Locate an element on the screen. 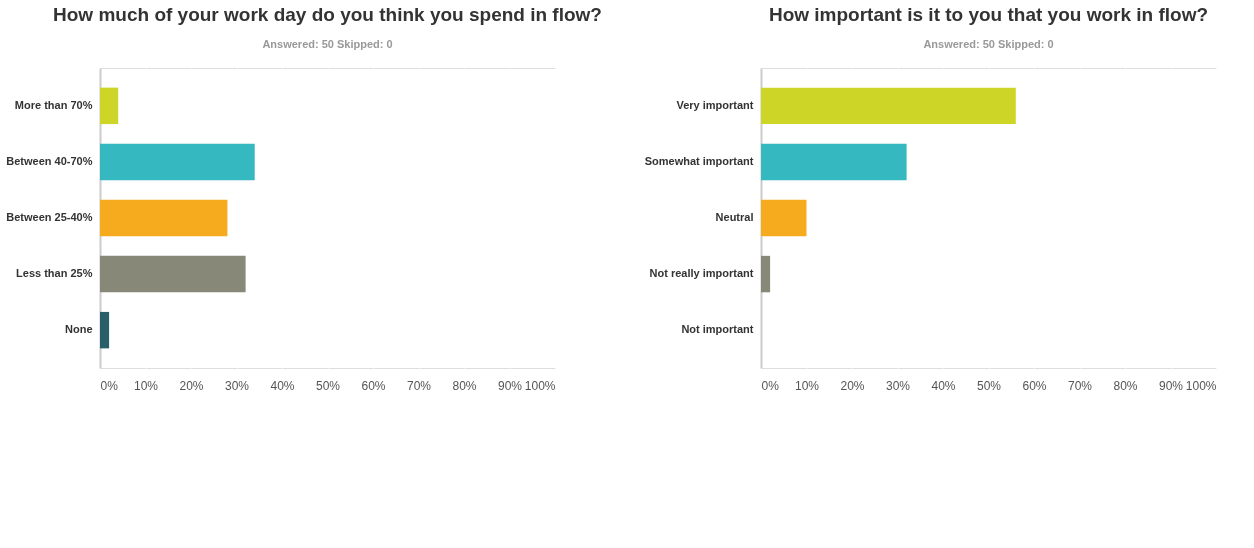  y-tick-label: Between 40-70% is located at coordinates (49, 160).